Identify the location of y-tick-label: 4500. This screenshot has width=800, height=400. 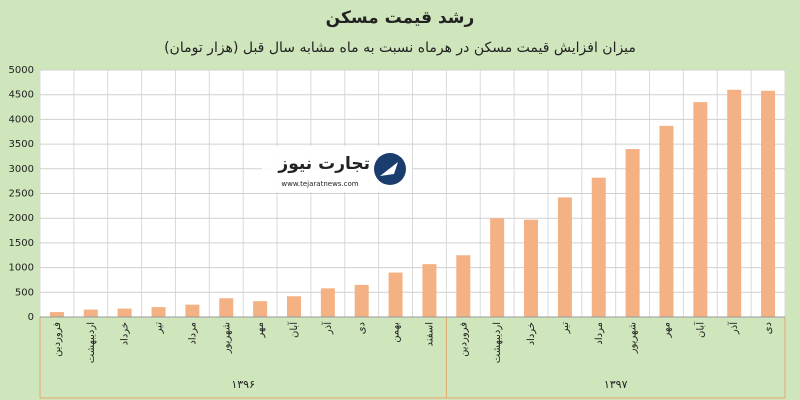
(21, 95).